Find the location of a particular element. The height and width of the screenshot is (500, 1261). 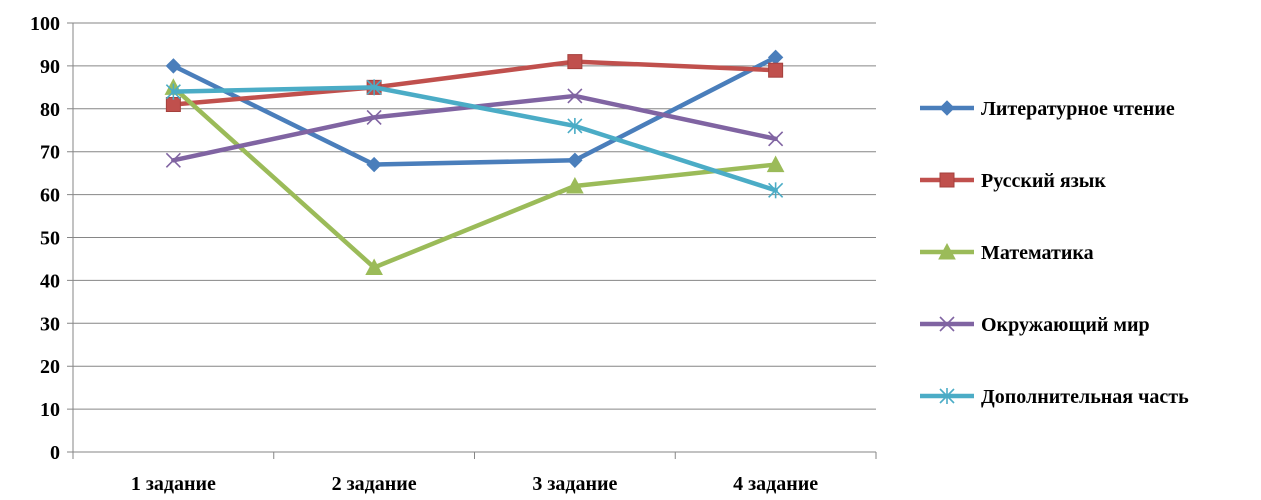

y-tick-label: 90 is located at coordinates (50, 67).